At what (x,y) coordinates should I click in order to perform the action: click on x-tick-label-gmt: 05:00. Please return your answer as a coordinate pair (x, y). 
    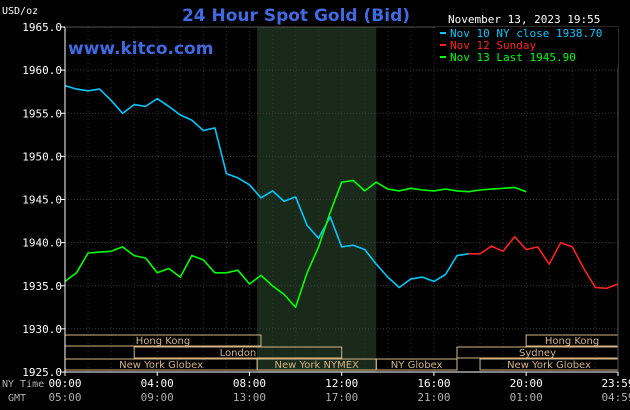
    Looking at the image, I should click on (64, 397).